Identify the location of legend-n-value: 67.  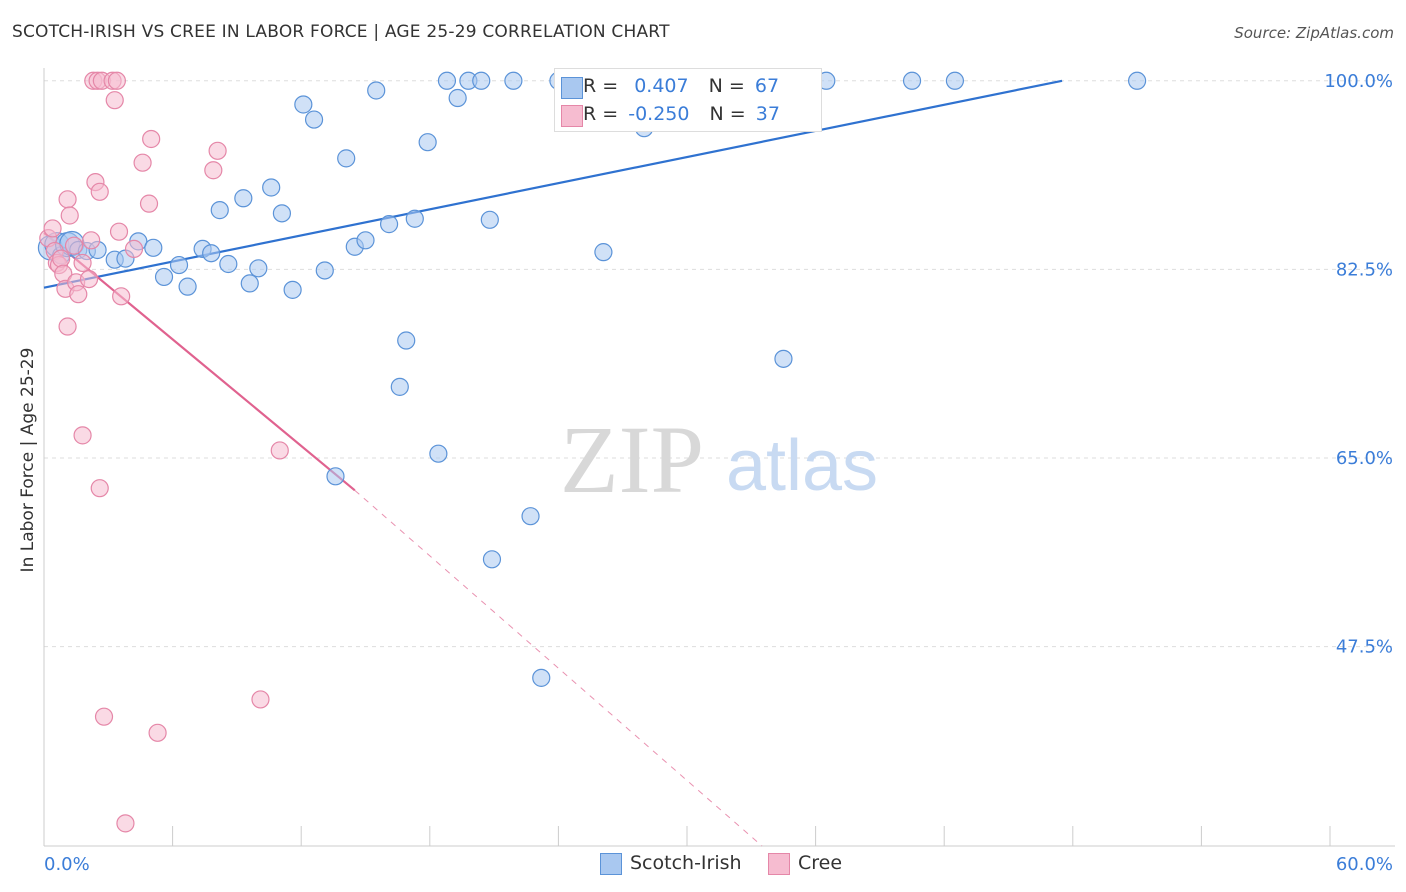
(767, 86).